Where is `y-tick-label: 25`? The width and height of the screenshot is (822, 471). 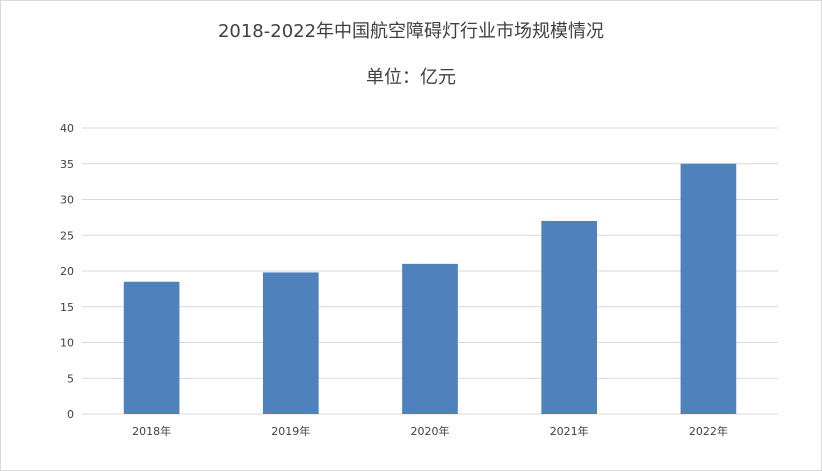
y-tick-label: 25 is located at coordinates (67, 235).